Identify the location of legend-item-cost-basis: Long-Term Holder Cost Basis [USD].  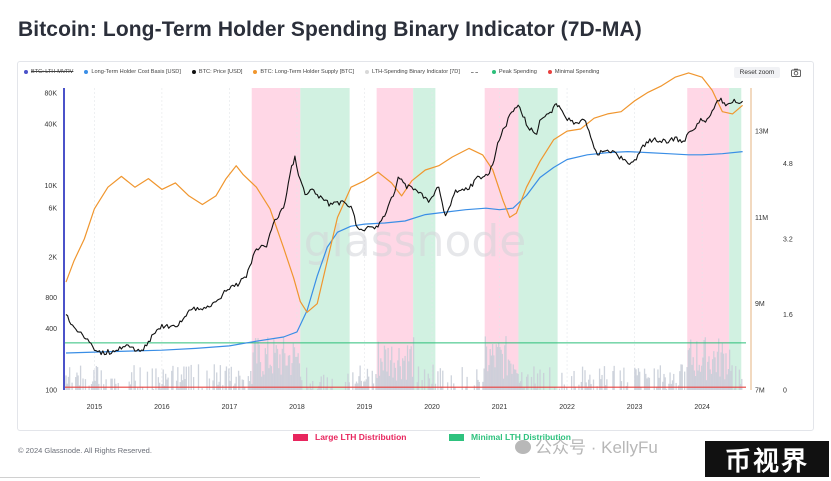
(132, 72).